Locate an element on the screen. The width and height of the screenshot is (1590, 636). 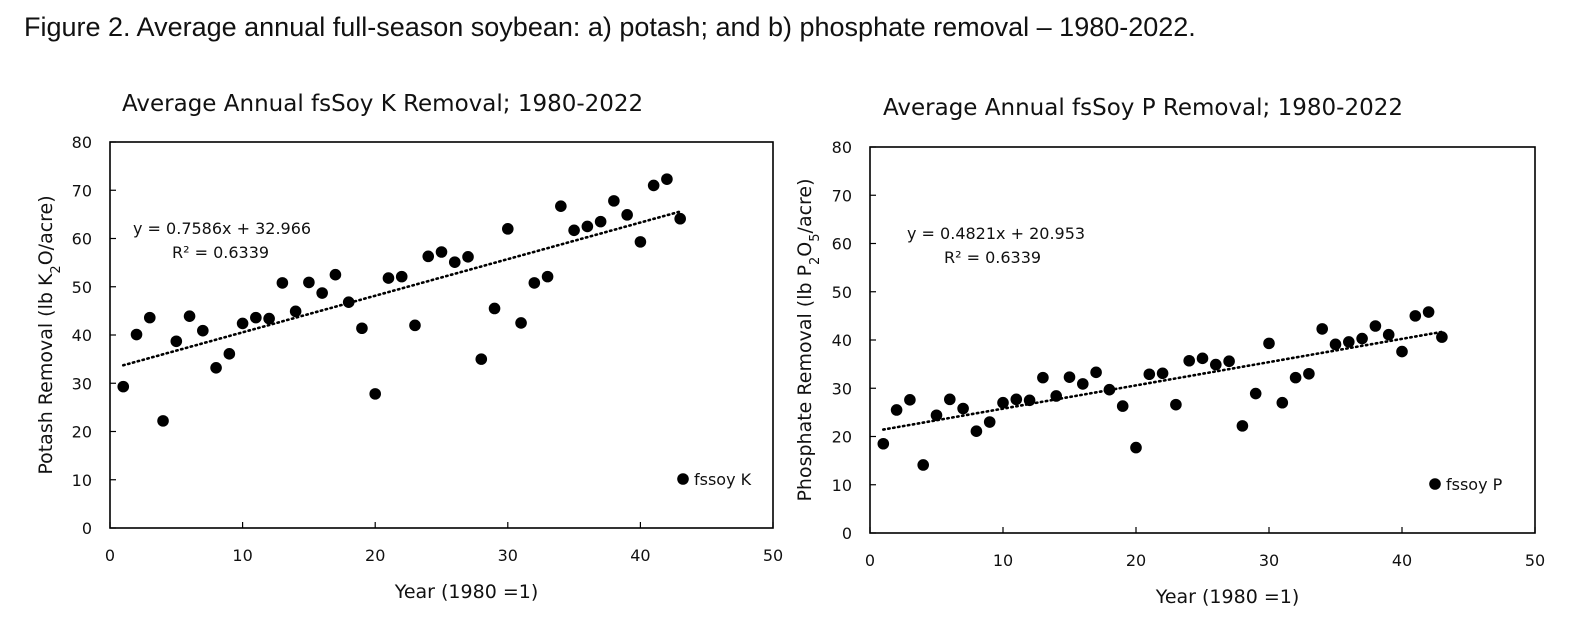
y-tick-label: 20 is located at coordinates (82, 432).